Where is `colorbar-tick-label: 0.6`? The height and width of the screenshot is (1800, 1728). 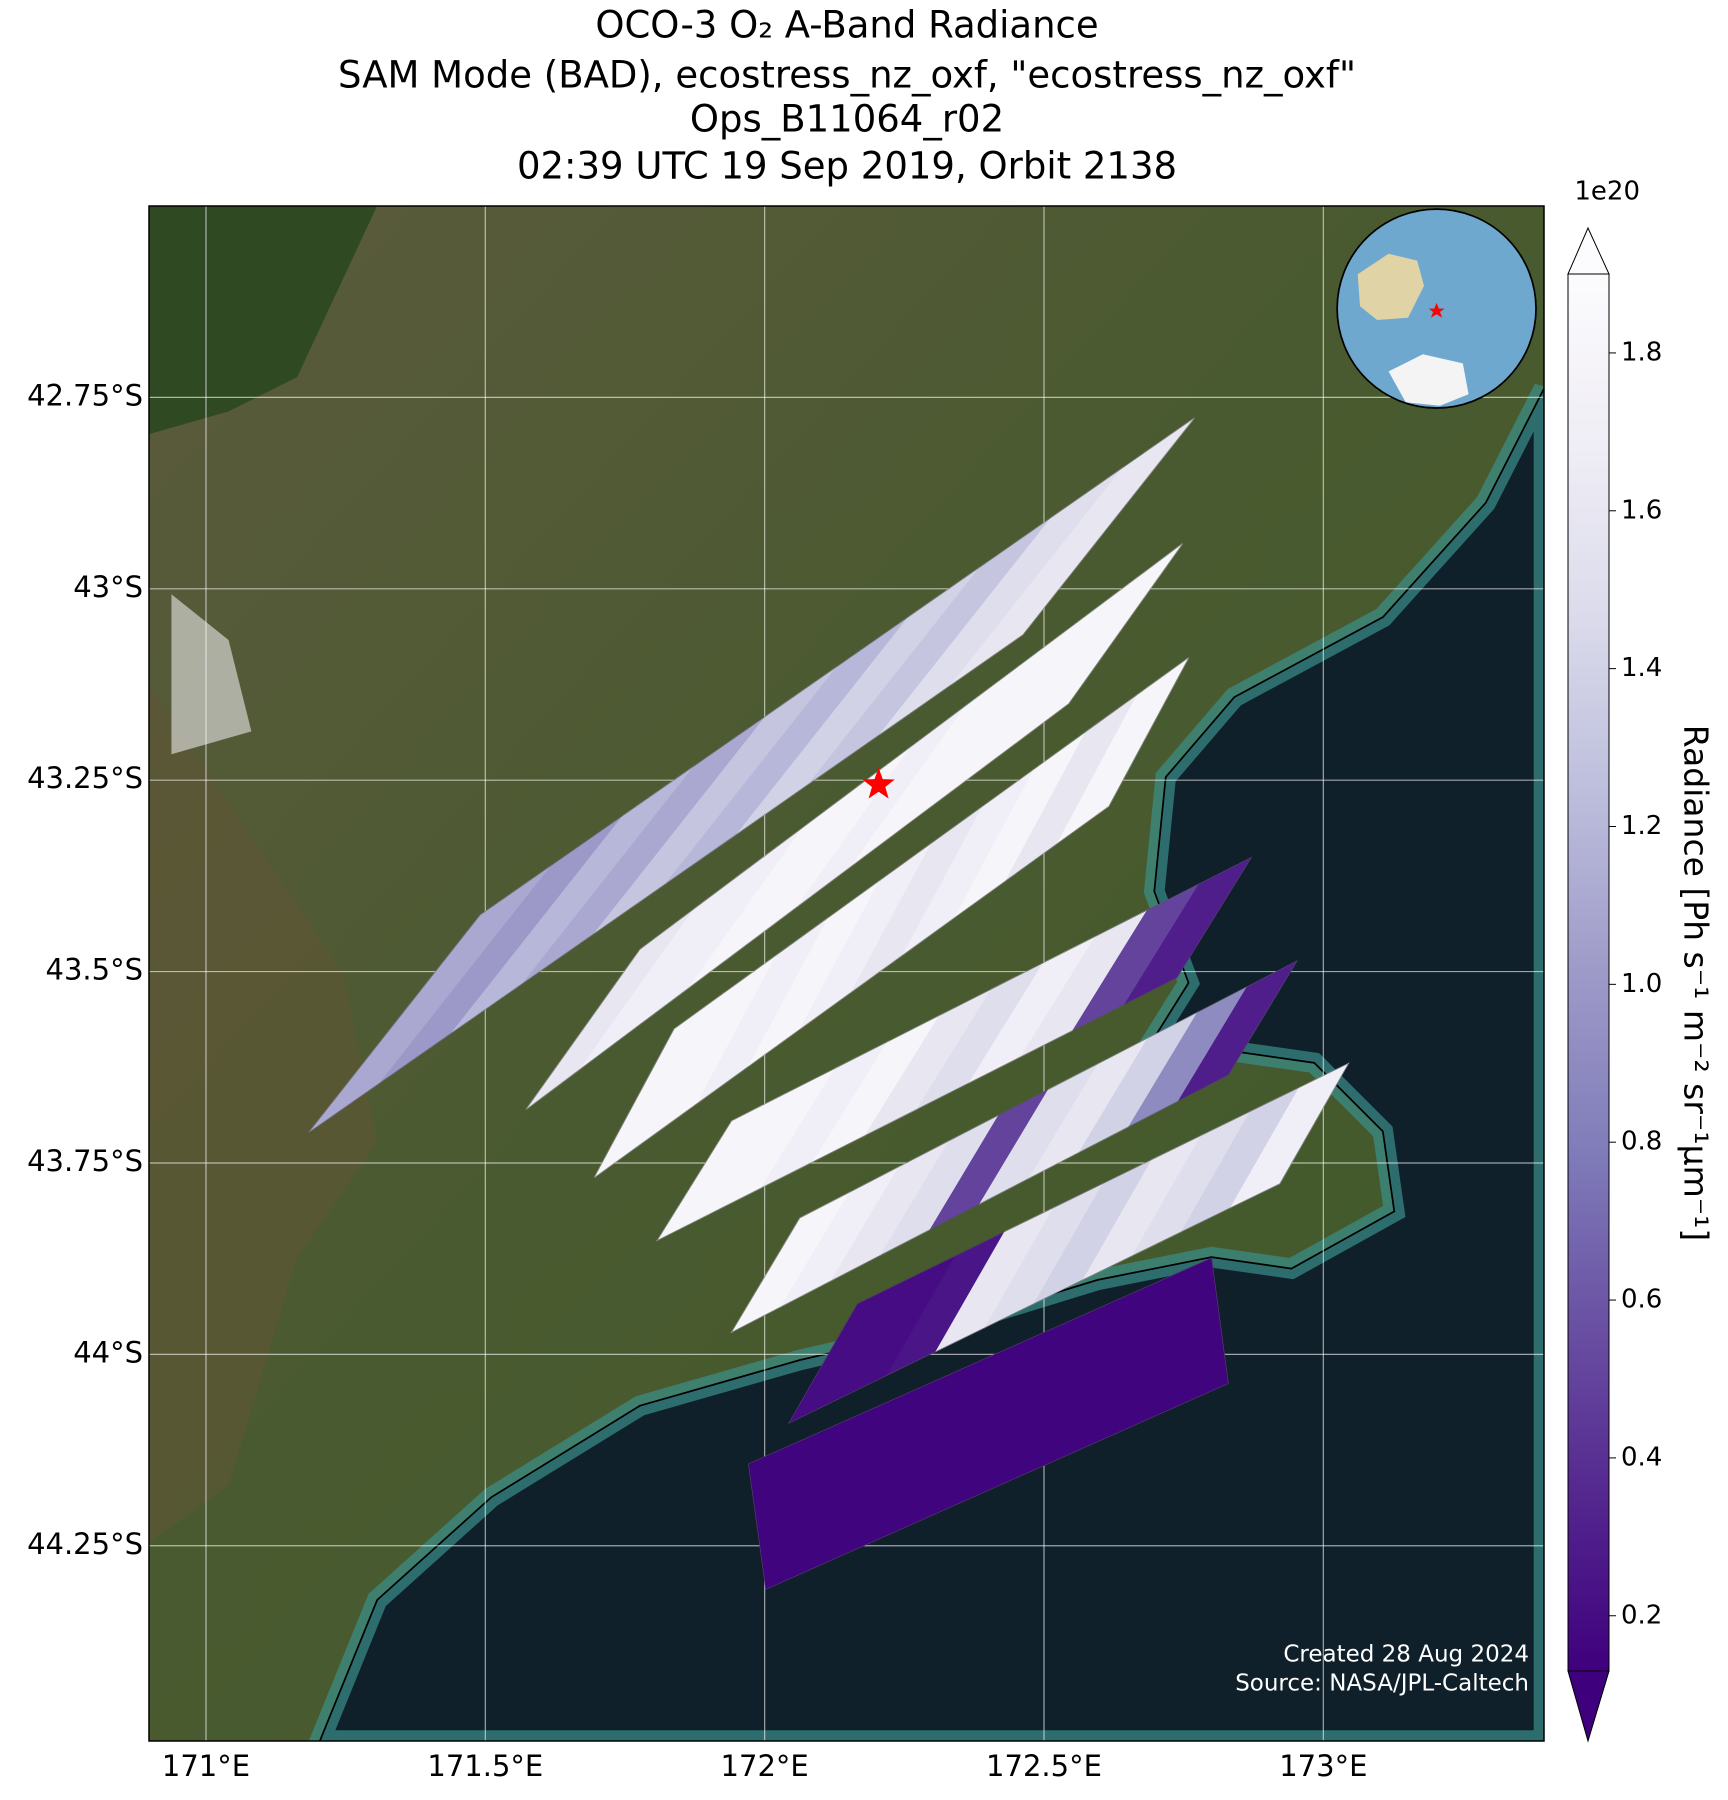 colorbar-tick-label: 0.6 is located at coordinates (1641, 1300).